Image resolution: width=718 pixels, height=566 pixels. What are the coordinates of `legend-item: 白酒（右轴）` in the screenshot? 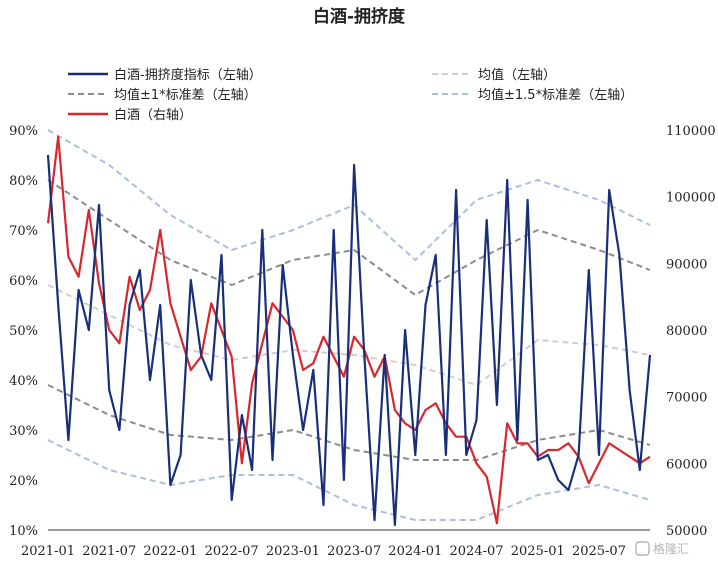 It's located at (130, 115).